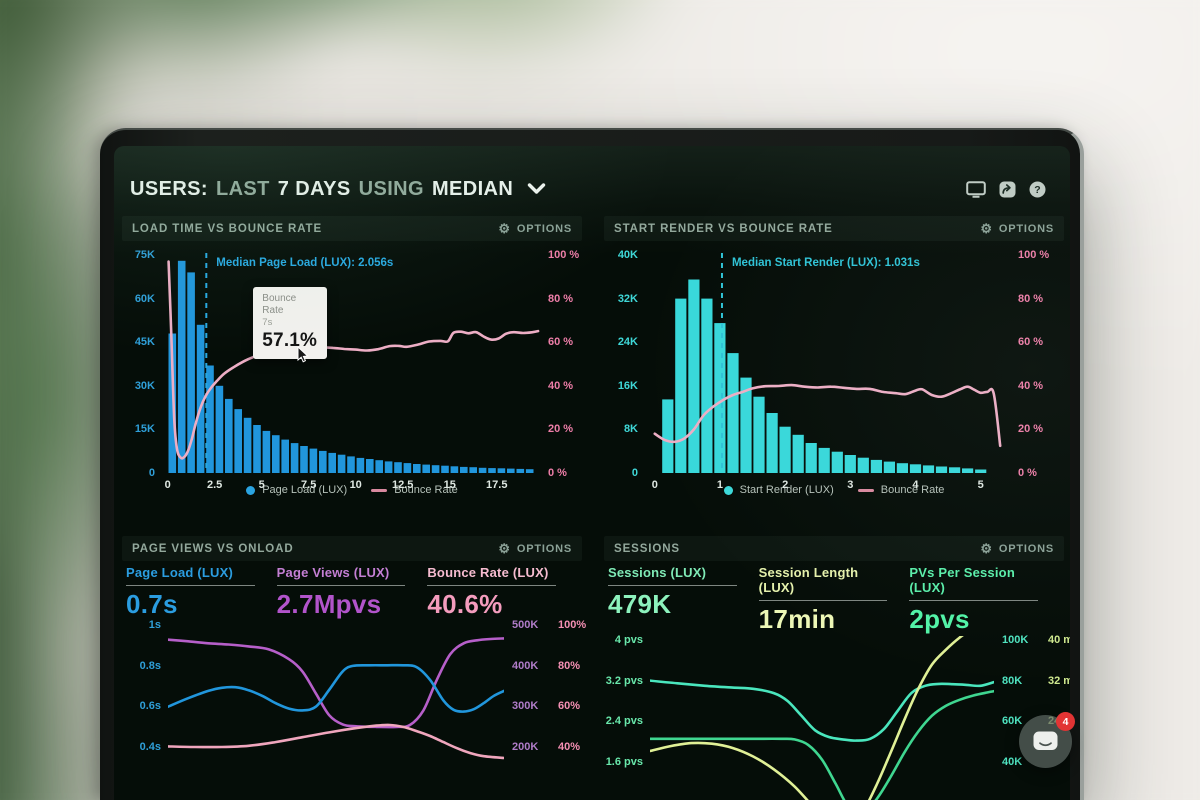 This screenshot has width=1200, height=800. Describe the element at coordinates (150, 706) in the screenshot. I see `y-axis-left-tick: 0.6s` at that location.